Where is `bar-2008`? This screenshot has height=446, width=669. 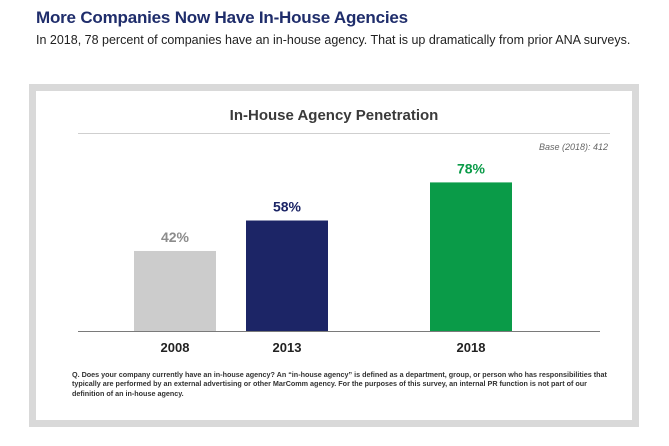
bar-2008 is located at coordinates (175, 290).